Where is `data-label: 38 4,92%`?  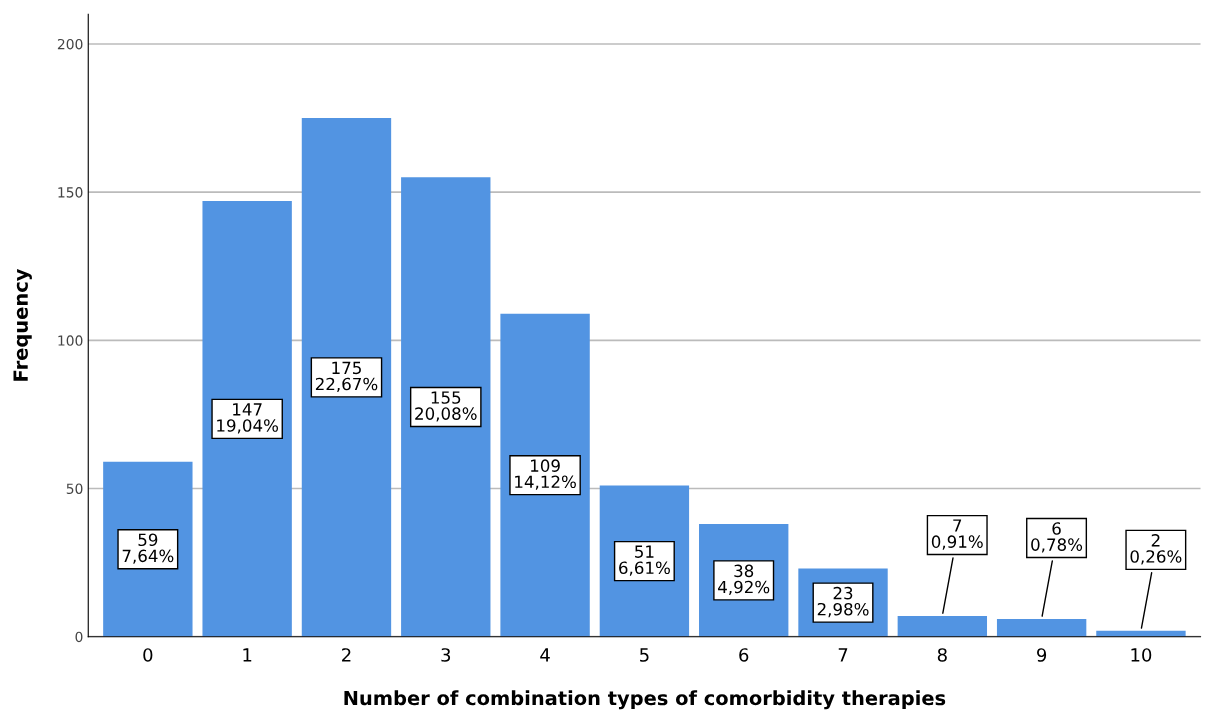
data-label: 38 4,92% is located at coordinates (744, 579).